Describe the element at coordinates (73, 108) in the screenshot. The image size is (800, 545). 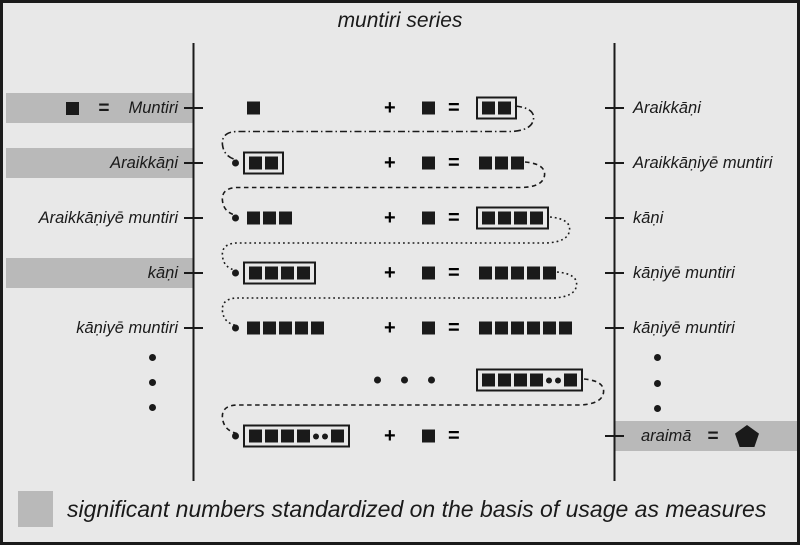
I see `legend-unit-square` at that location.